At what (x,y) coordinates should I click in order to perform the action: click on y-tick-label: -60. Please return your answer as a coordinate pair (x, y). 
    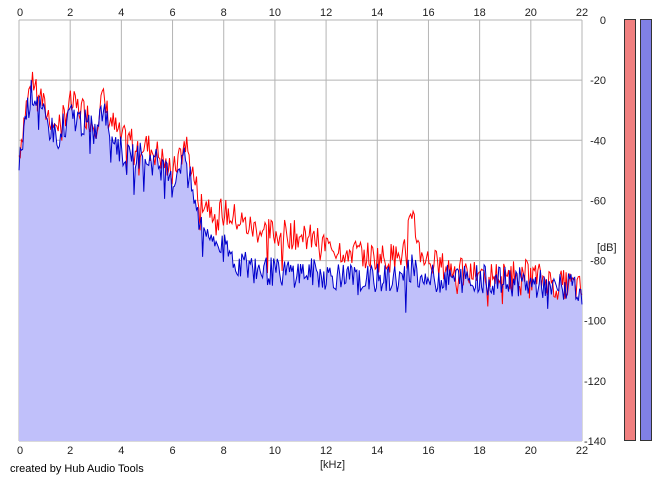
    Looking at the image, I should click on (598, 201).